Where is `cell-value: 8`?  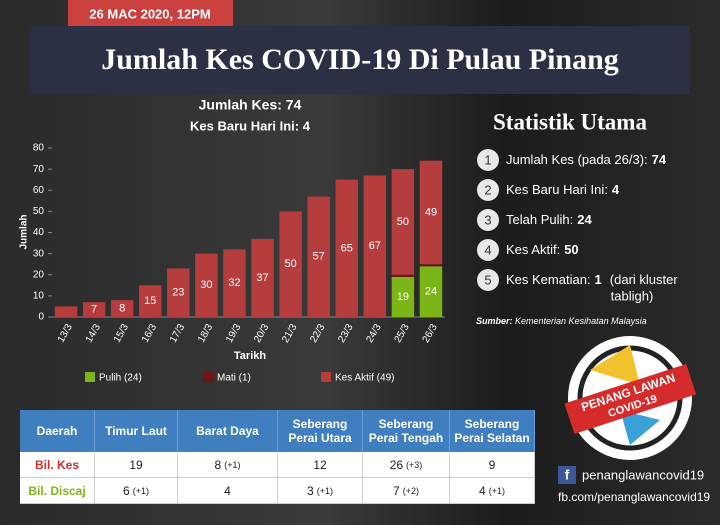
cell-value: 8 is located at coordinates (218, 464).